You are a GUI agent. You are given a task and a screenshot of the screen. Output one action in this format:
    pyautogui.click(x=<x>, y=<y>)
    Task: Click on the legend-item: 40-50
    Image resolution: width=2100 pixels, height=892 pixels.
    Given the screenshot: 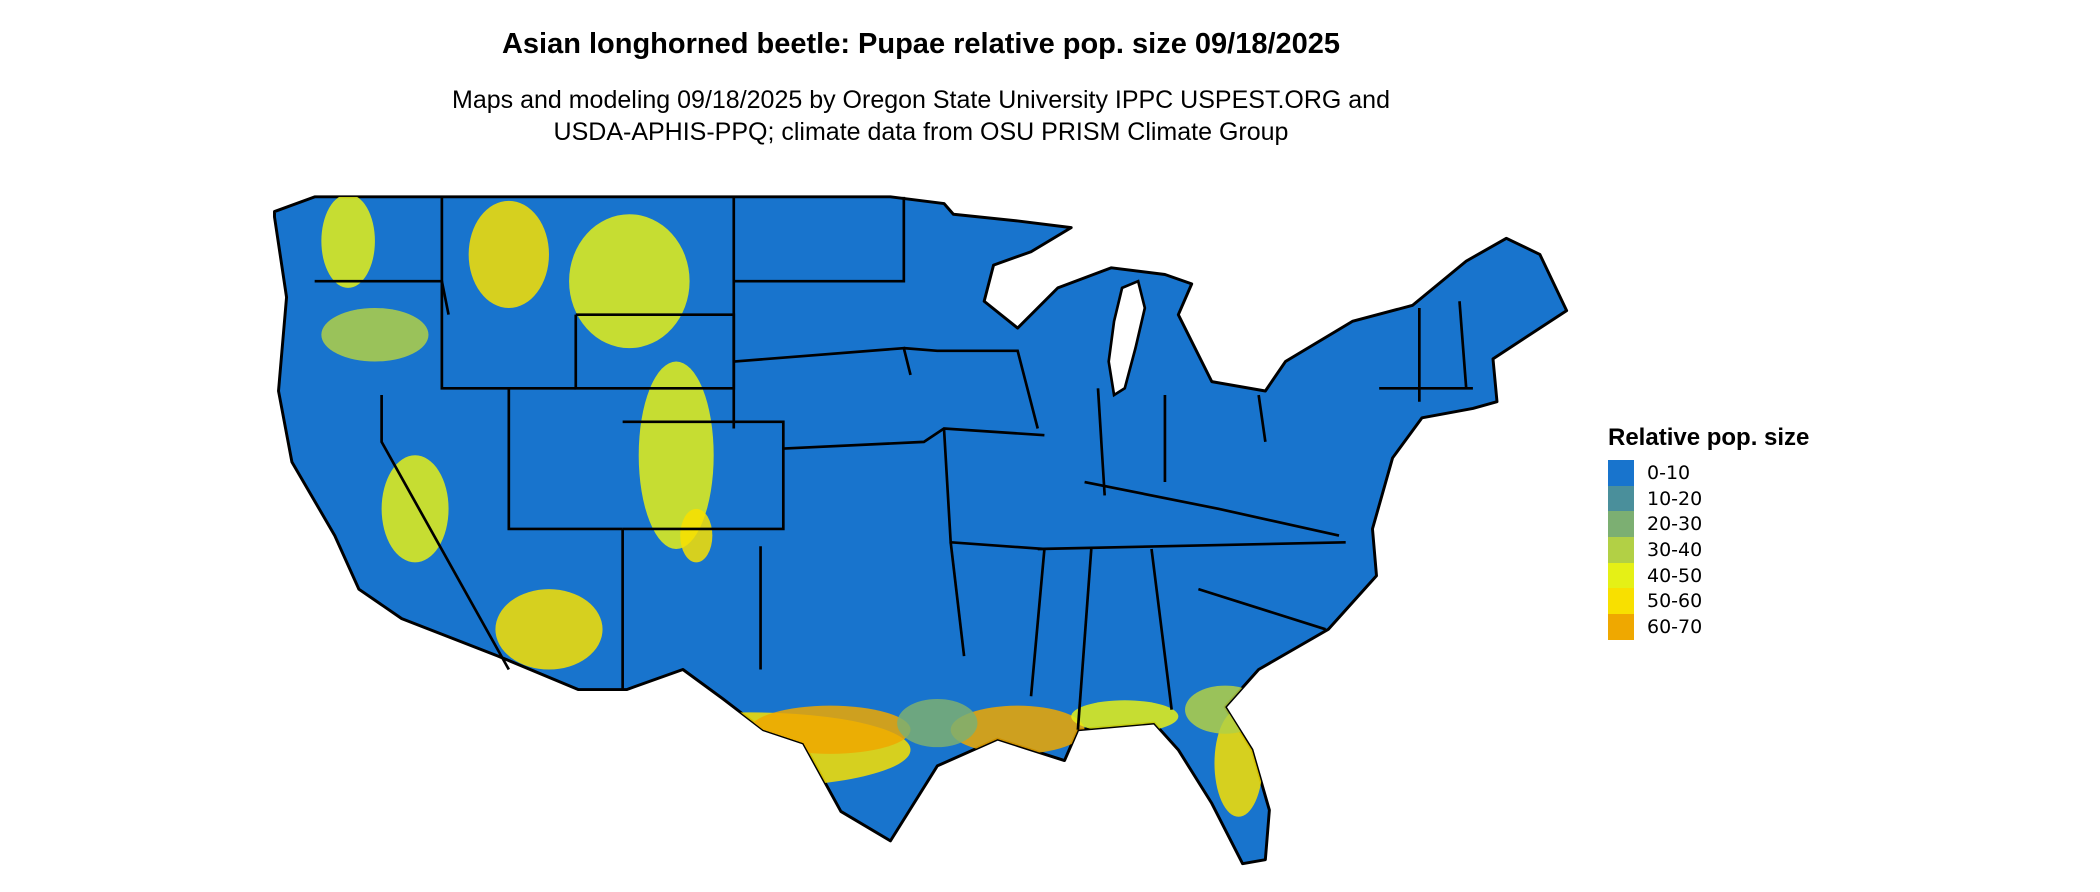 What is the action you would take?
    pyautogui.click(x=1708, y=575)
    